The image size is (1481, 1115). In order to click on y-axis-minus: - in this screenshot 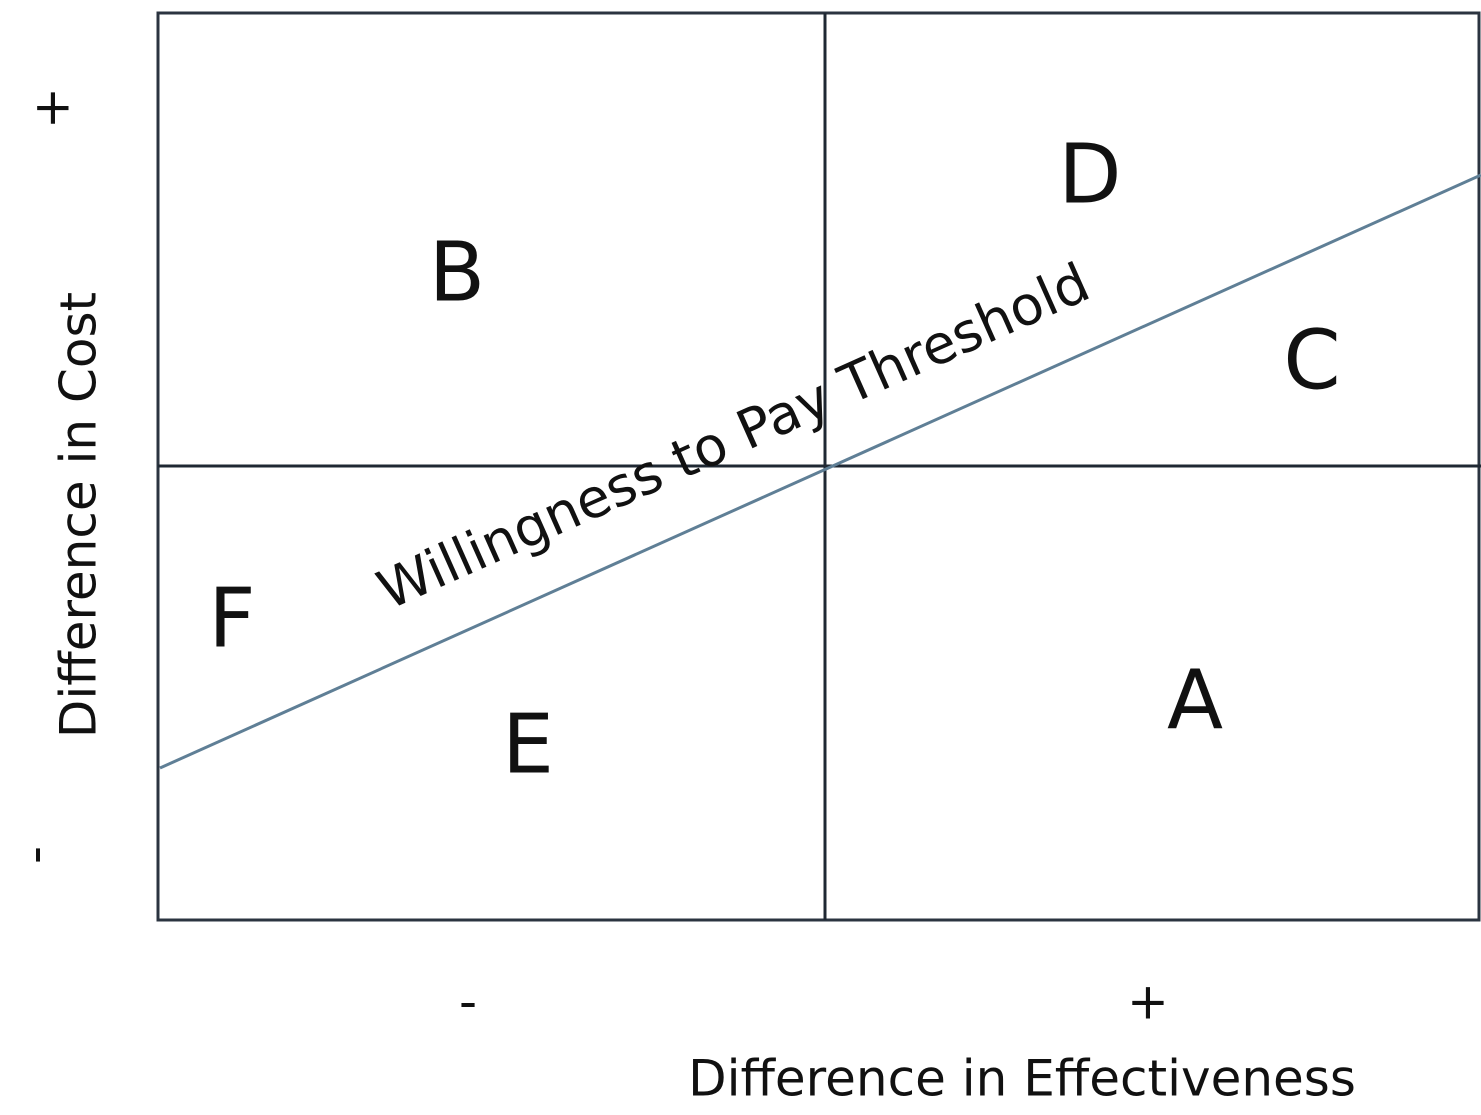, I will do `click(35, 855)`.